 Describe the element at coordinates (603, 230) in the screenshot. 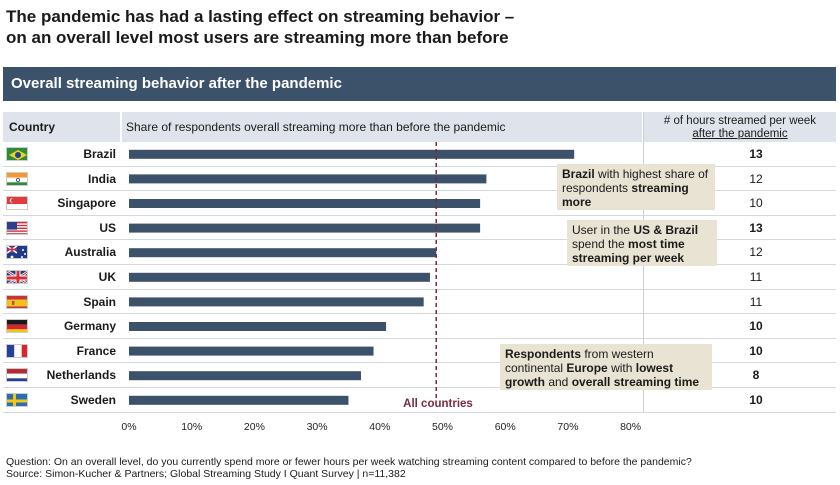

I see `callout-text: User in the` at that location.